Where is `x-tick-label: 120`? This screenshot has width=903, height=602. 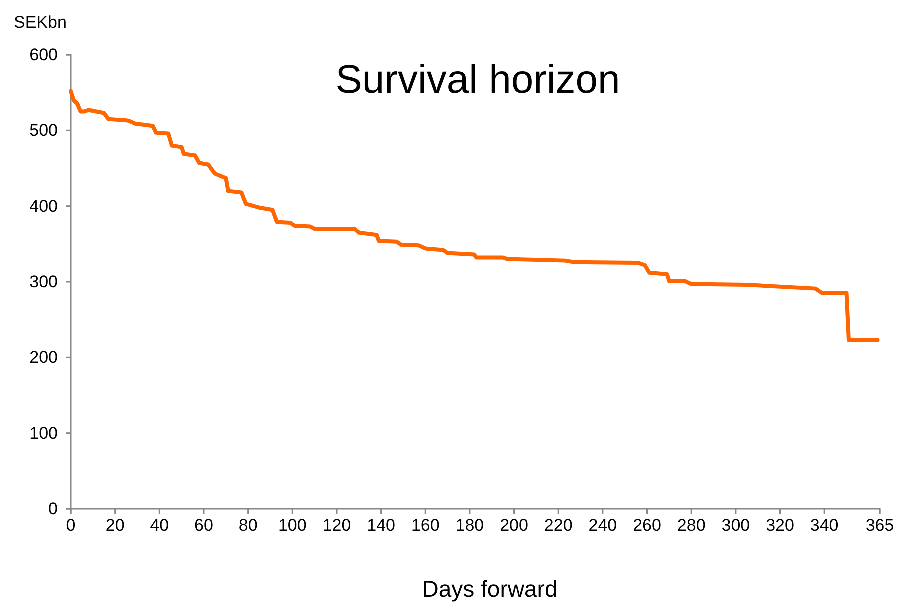
x-tick-label: 120 is located at coordinates (337, 526).